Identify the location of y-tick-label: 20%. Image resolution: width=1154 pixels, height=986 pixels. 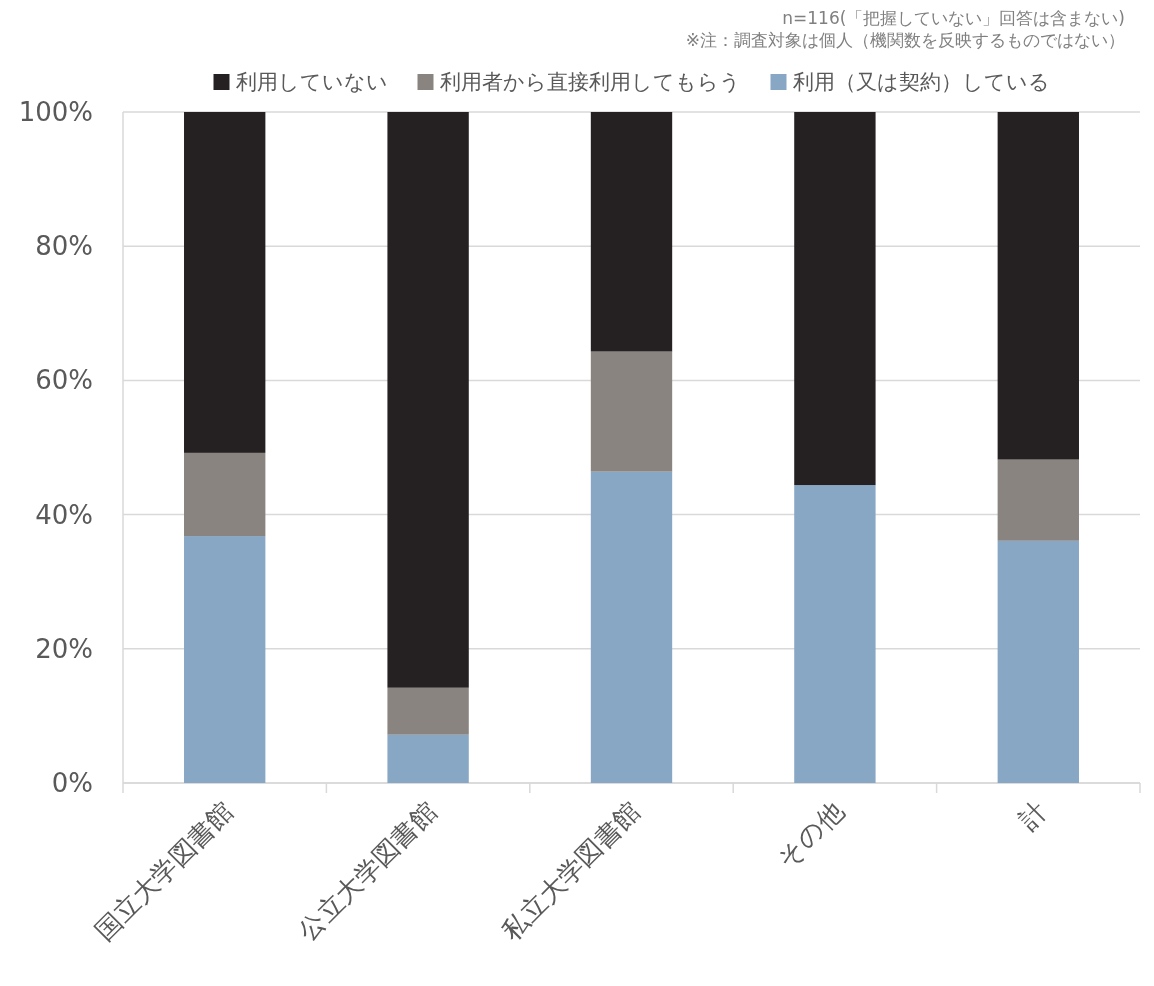
(64, 648).